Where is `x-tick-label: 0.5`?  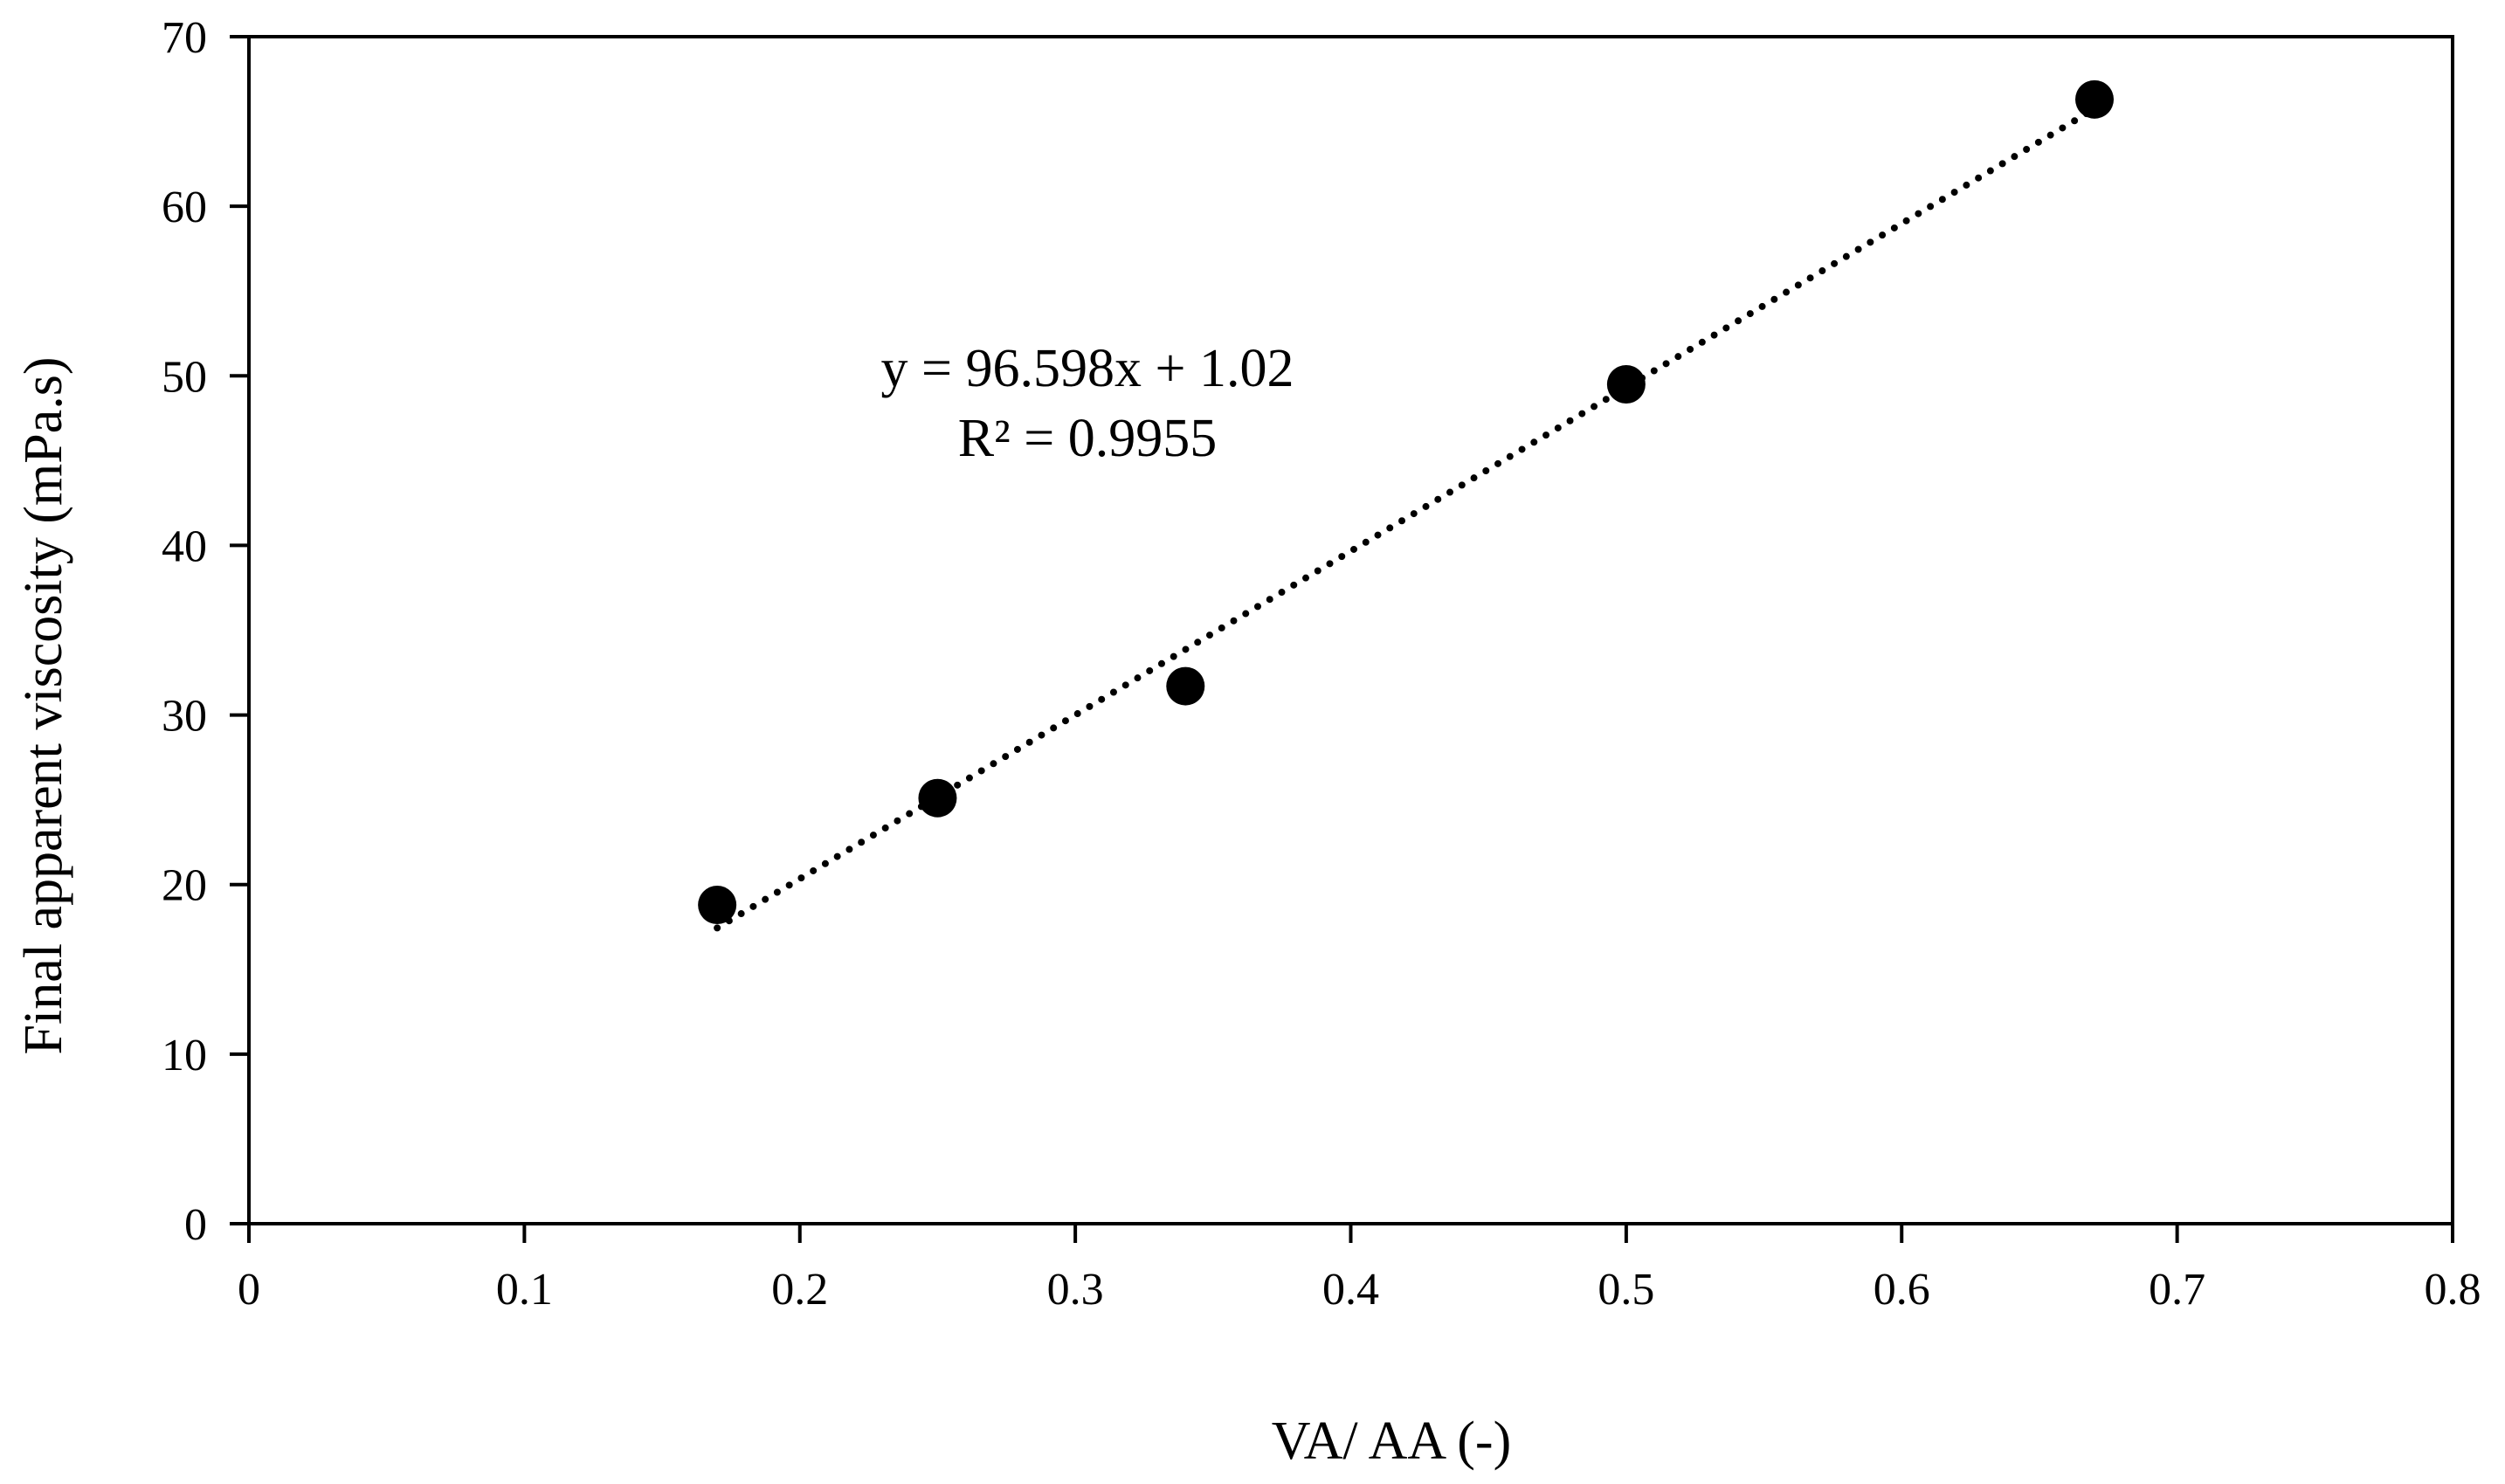 x-tick-label: 0.5 is located at coordinates (1626, 1290).